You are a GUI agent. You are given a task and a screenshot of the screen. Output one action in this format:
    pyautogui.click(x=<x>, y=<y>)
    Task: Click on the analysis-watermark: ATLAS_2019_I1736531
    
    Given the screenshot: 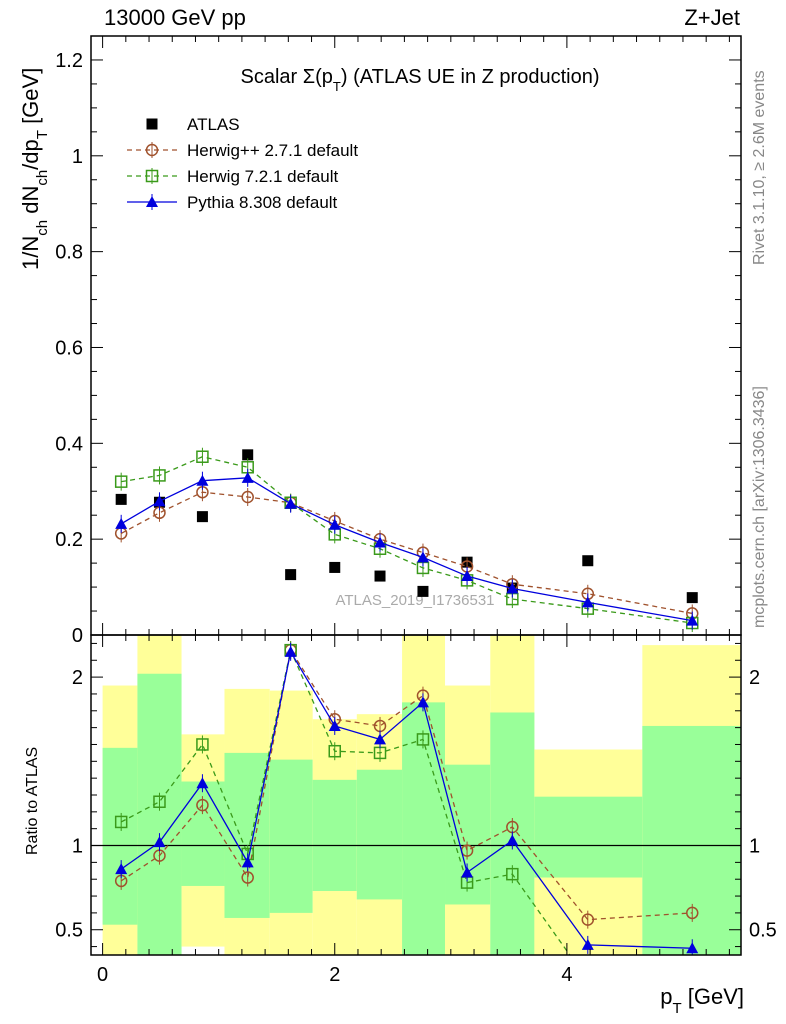 What is the action you would take?
    pyautogui.click(x=414, y=600)
    